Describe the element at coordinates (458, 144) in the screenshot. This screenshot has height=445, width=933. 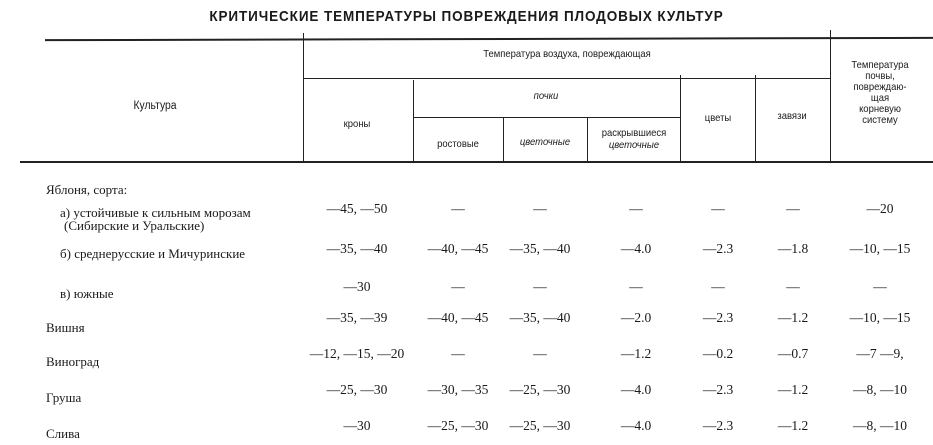
I see `header-growth-buds: ростовые` at that location.